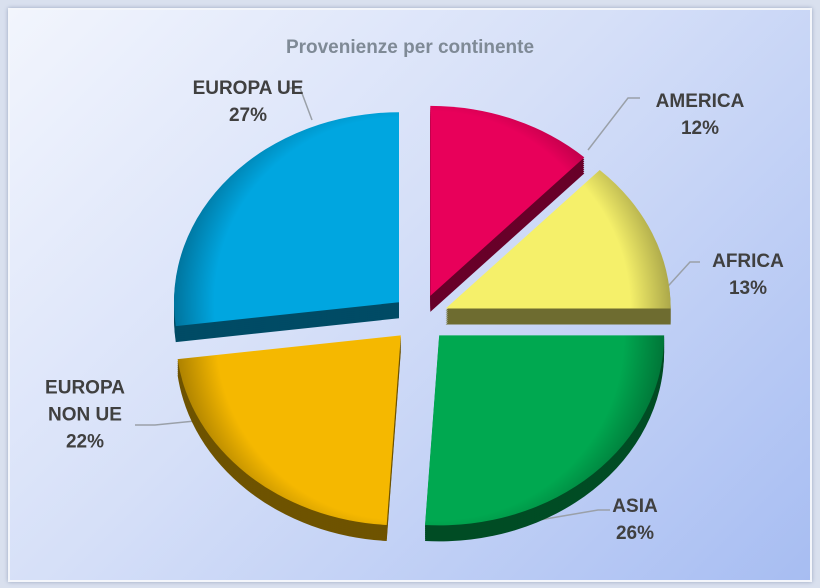 The width and height of the screenshot is (820, 588). I want to click on category-label: EUROPA UE, so click(248, 88).